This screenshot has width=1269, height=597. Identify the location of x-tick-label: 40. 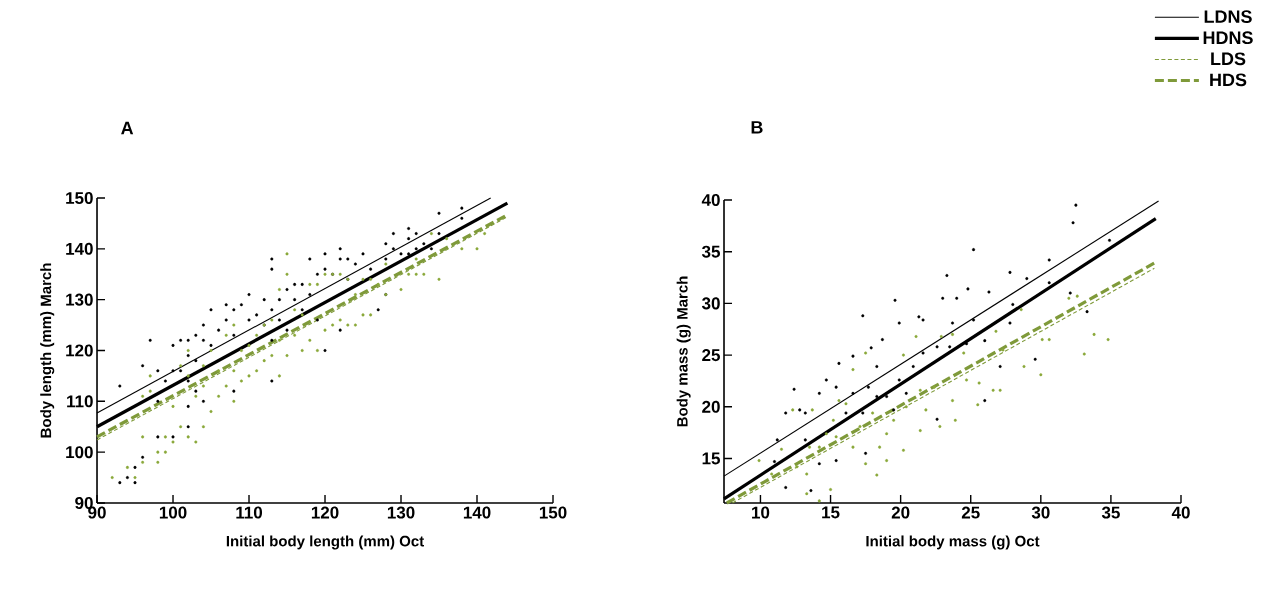
(1180, 512).